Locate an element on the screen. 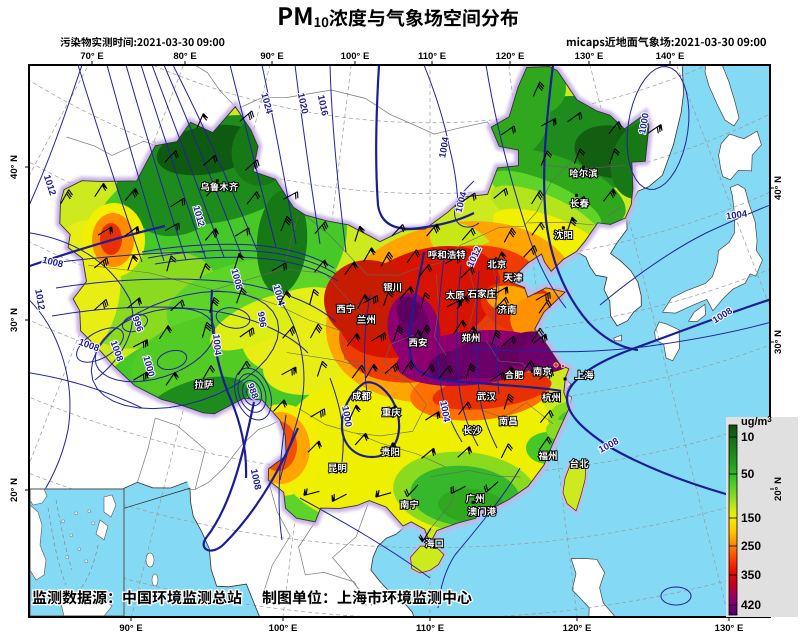 The image size is (800, 640). svg-text: 1016 is located at coordinates (322, 105).